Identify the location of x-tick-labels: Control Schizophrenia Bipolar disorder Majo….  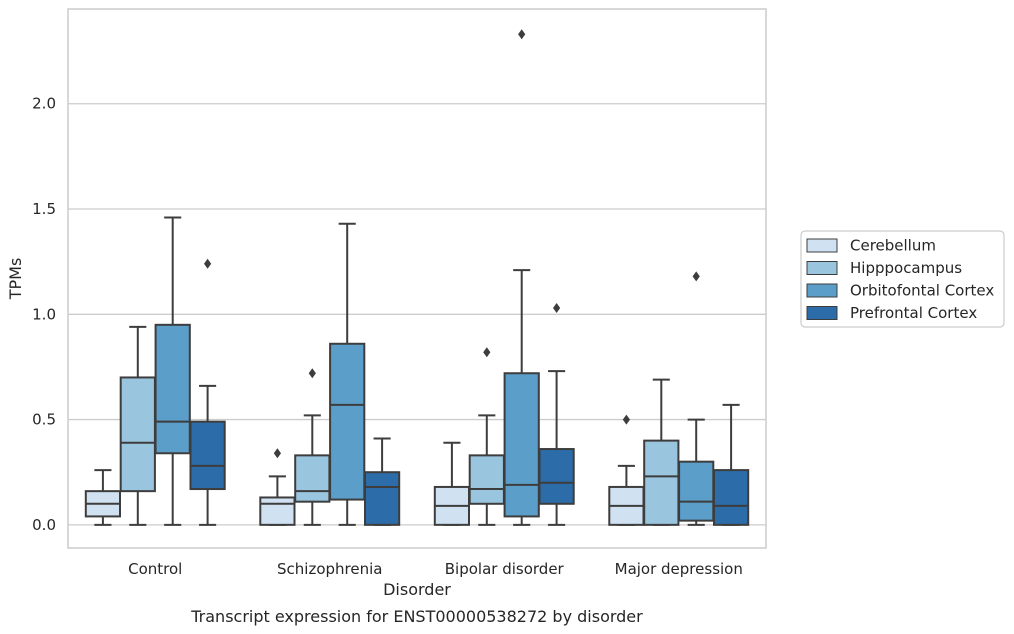
(435, 569).